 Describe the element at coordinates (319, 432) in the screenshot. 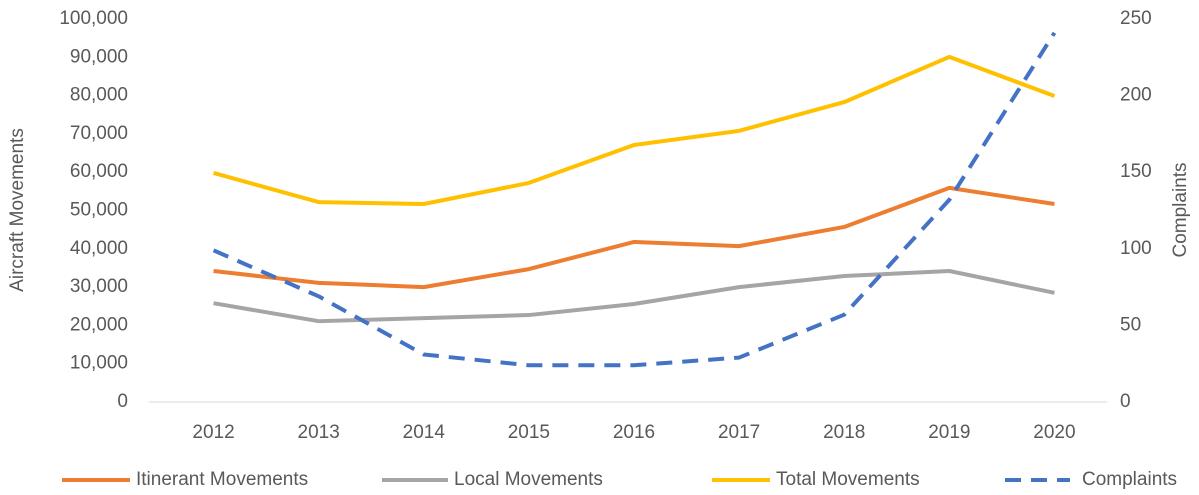

I see `x-tick-label: 2013` at that location.